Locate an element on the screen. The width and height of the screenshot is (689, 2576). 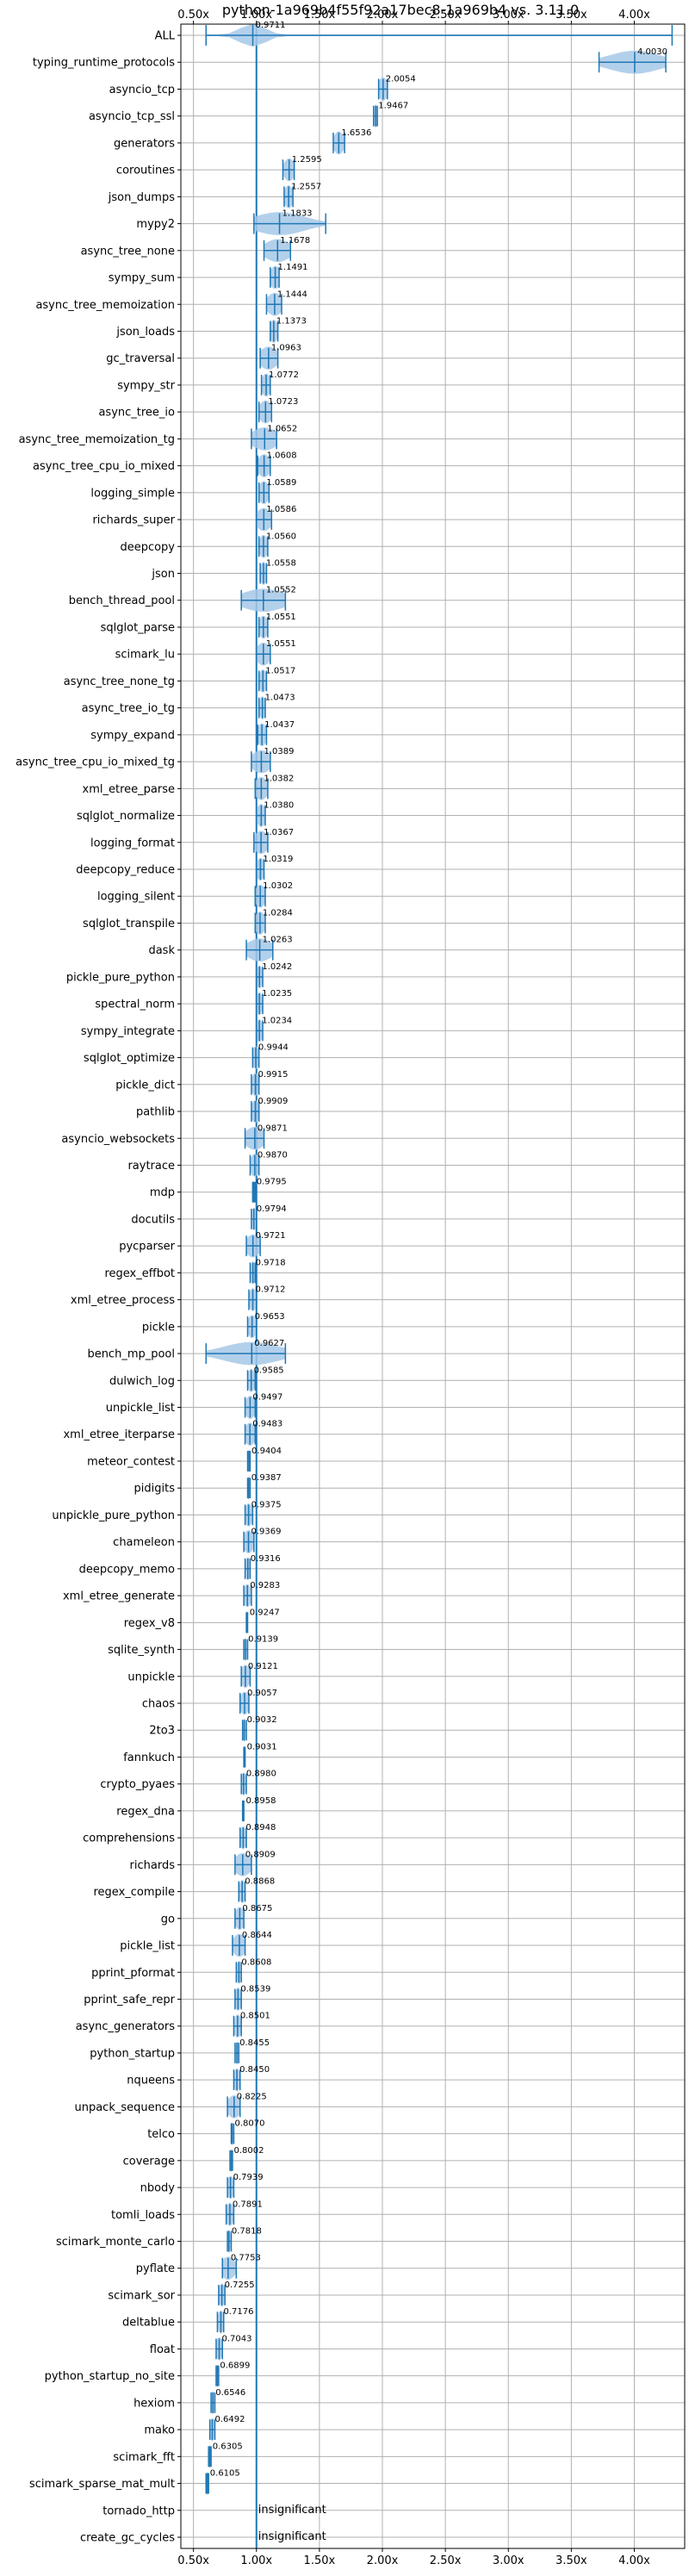
benchmark-label: regex_effbot is located at coordinates (139, 1273).